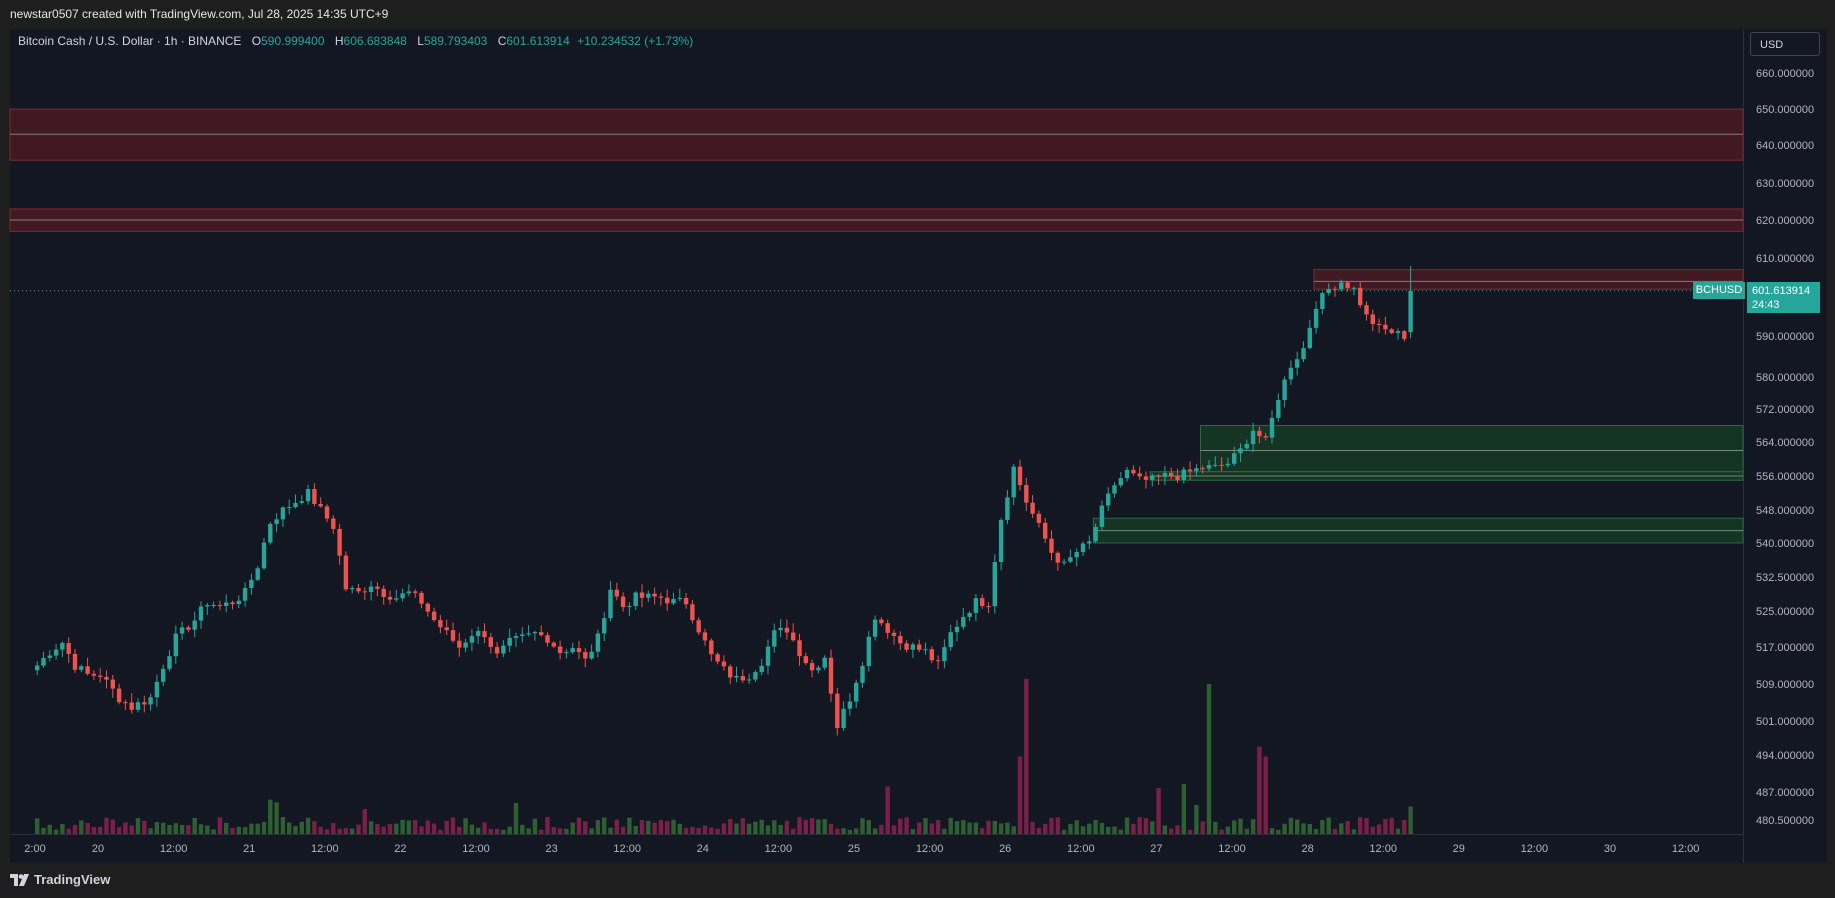  I want to click on high-value: 606.683848, so click(375, 41).